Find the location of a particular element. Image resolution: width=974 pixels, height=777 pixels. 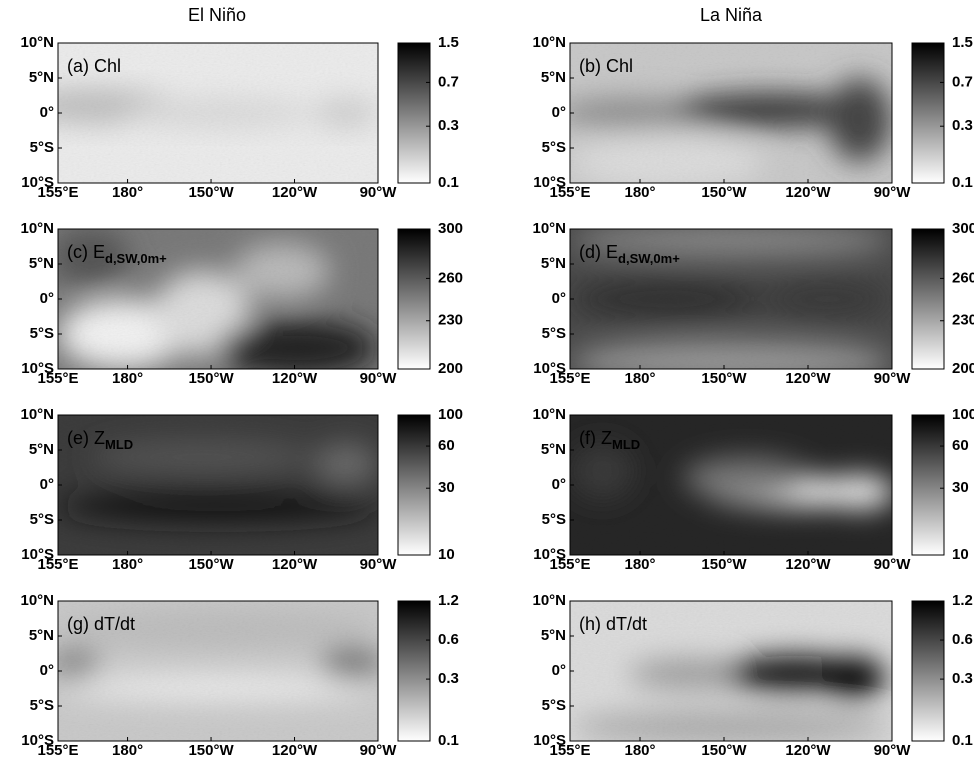

colorbar-tick-label: 230 is located at coordinates (963, 320).